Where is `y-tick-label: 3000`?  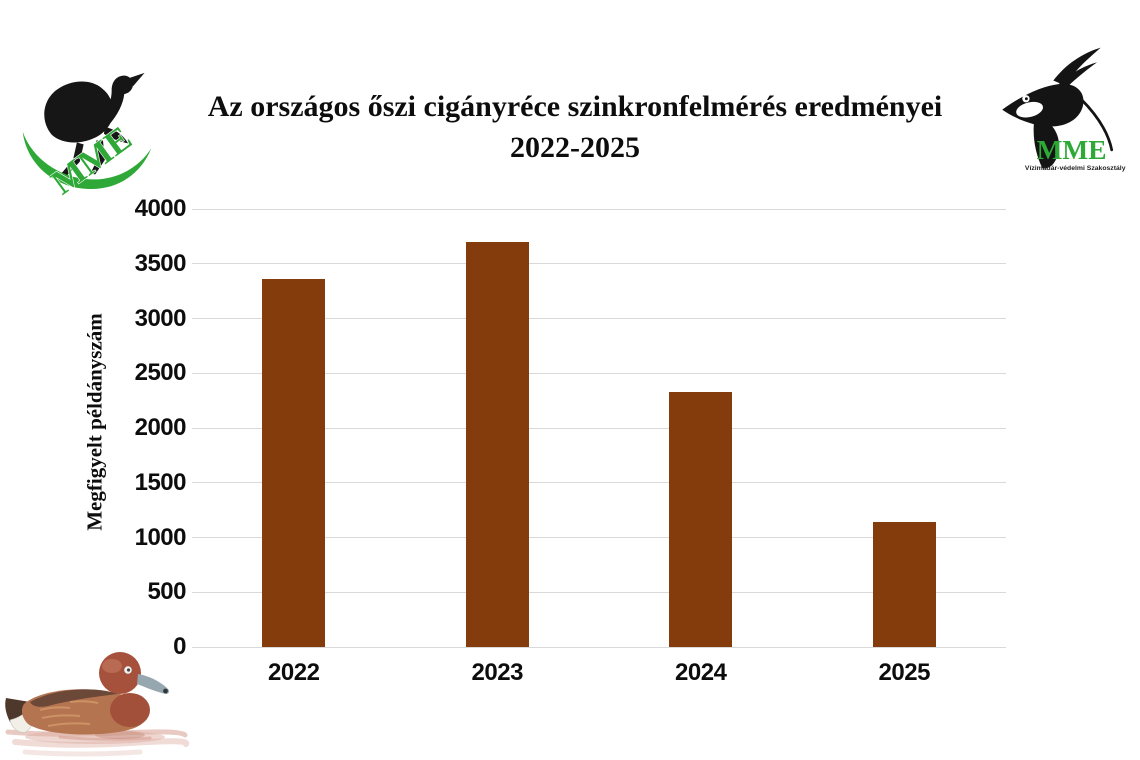 y-tick-label: 3000 is located at coordinates (160, 318).